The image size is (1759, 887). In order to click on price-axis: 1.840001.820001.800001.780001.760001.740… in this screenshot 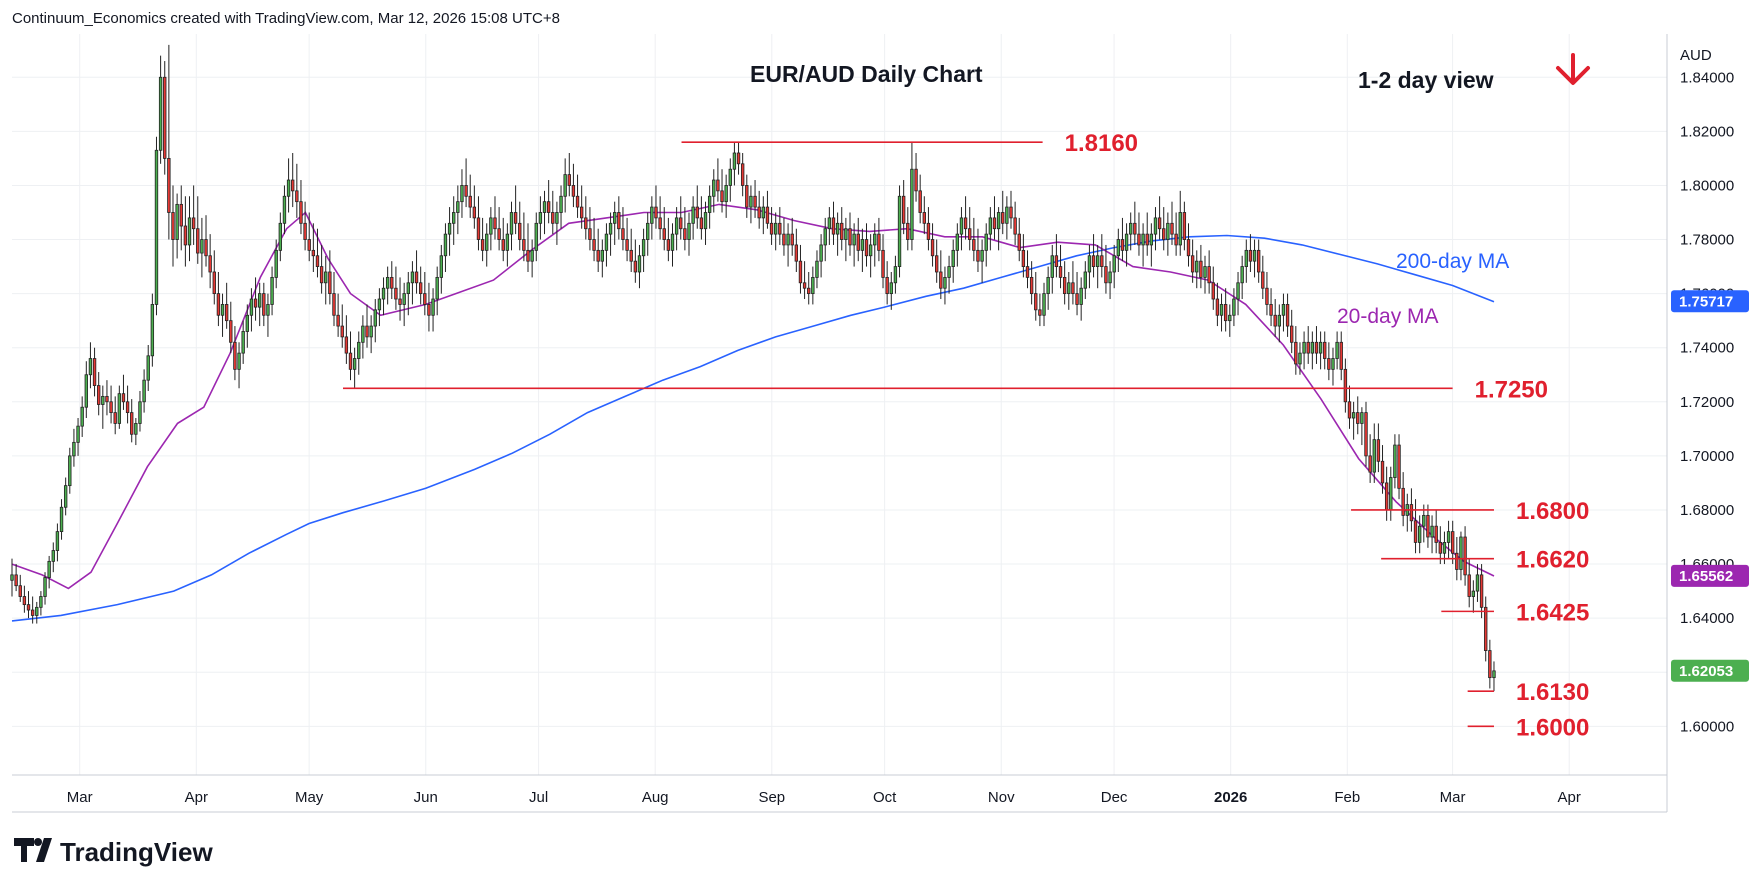, I will do `click(1707, 402)`.